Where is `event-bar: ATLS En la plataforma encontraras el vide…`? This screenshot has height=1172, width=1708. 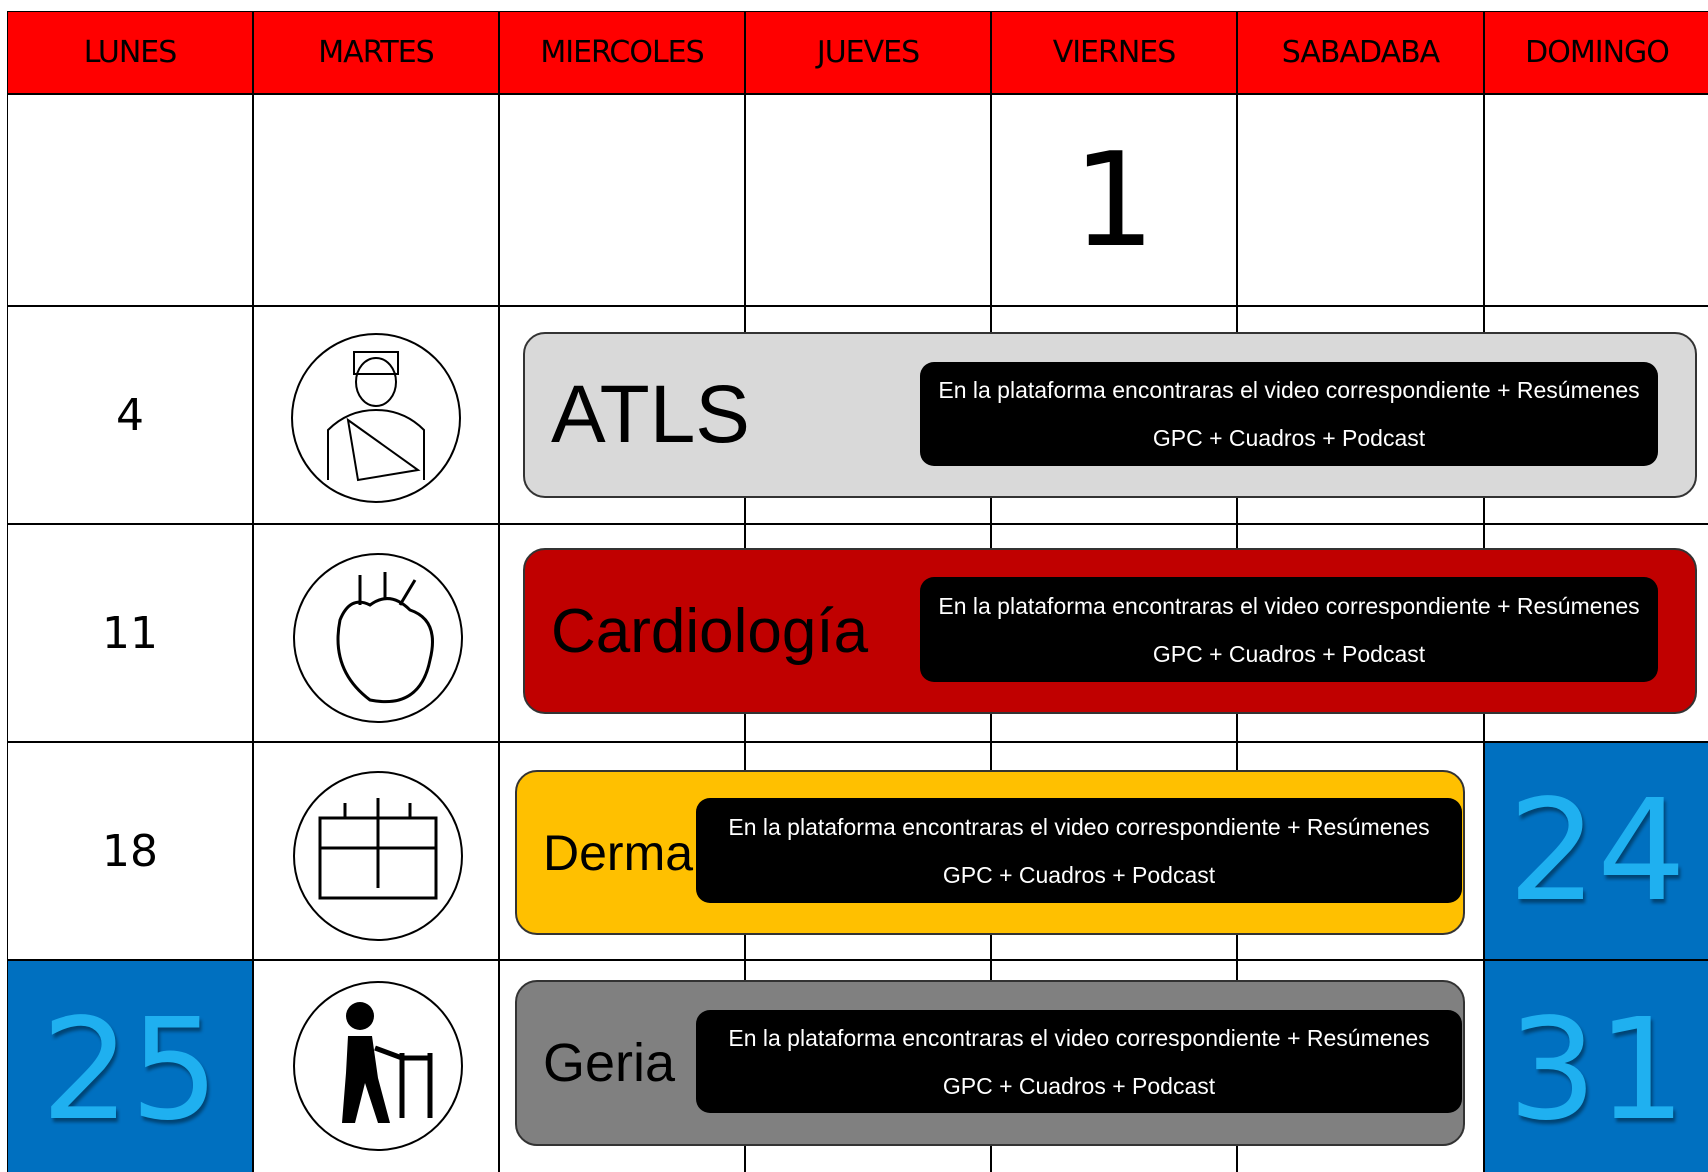
event-bar: ATLS En la plataforma encontraras el vide… is located at coordinates (1110, 415).